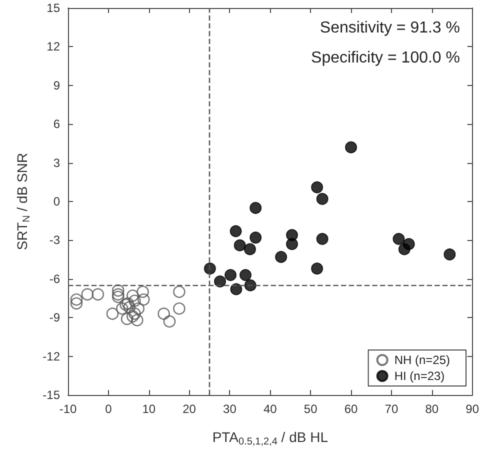 The image size is (482, 452). What do you see at coordinates (108, 409) in the screenshot?
I see `x-tick-label: 0` at bounding box center [108, 409].